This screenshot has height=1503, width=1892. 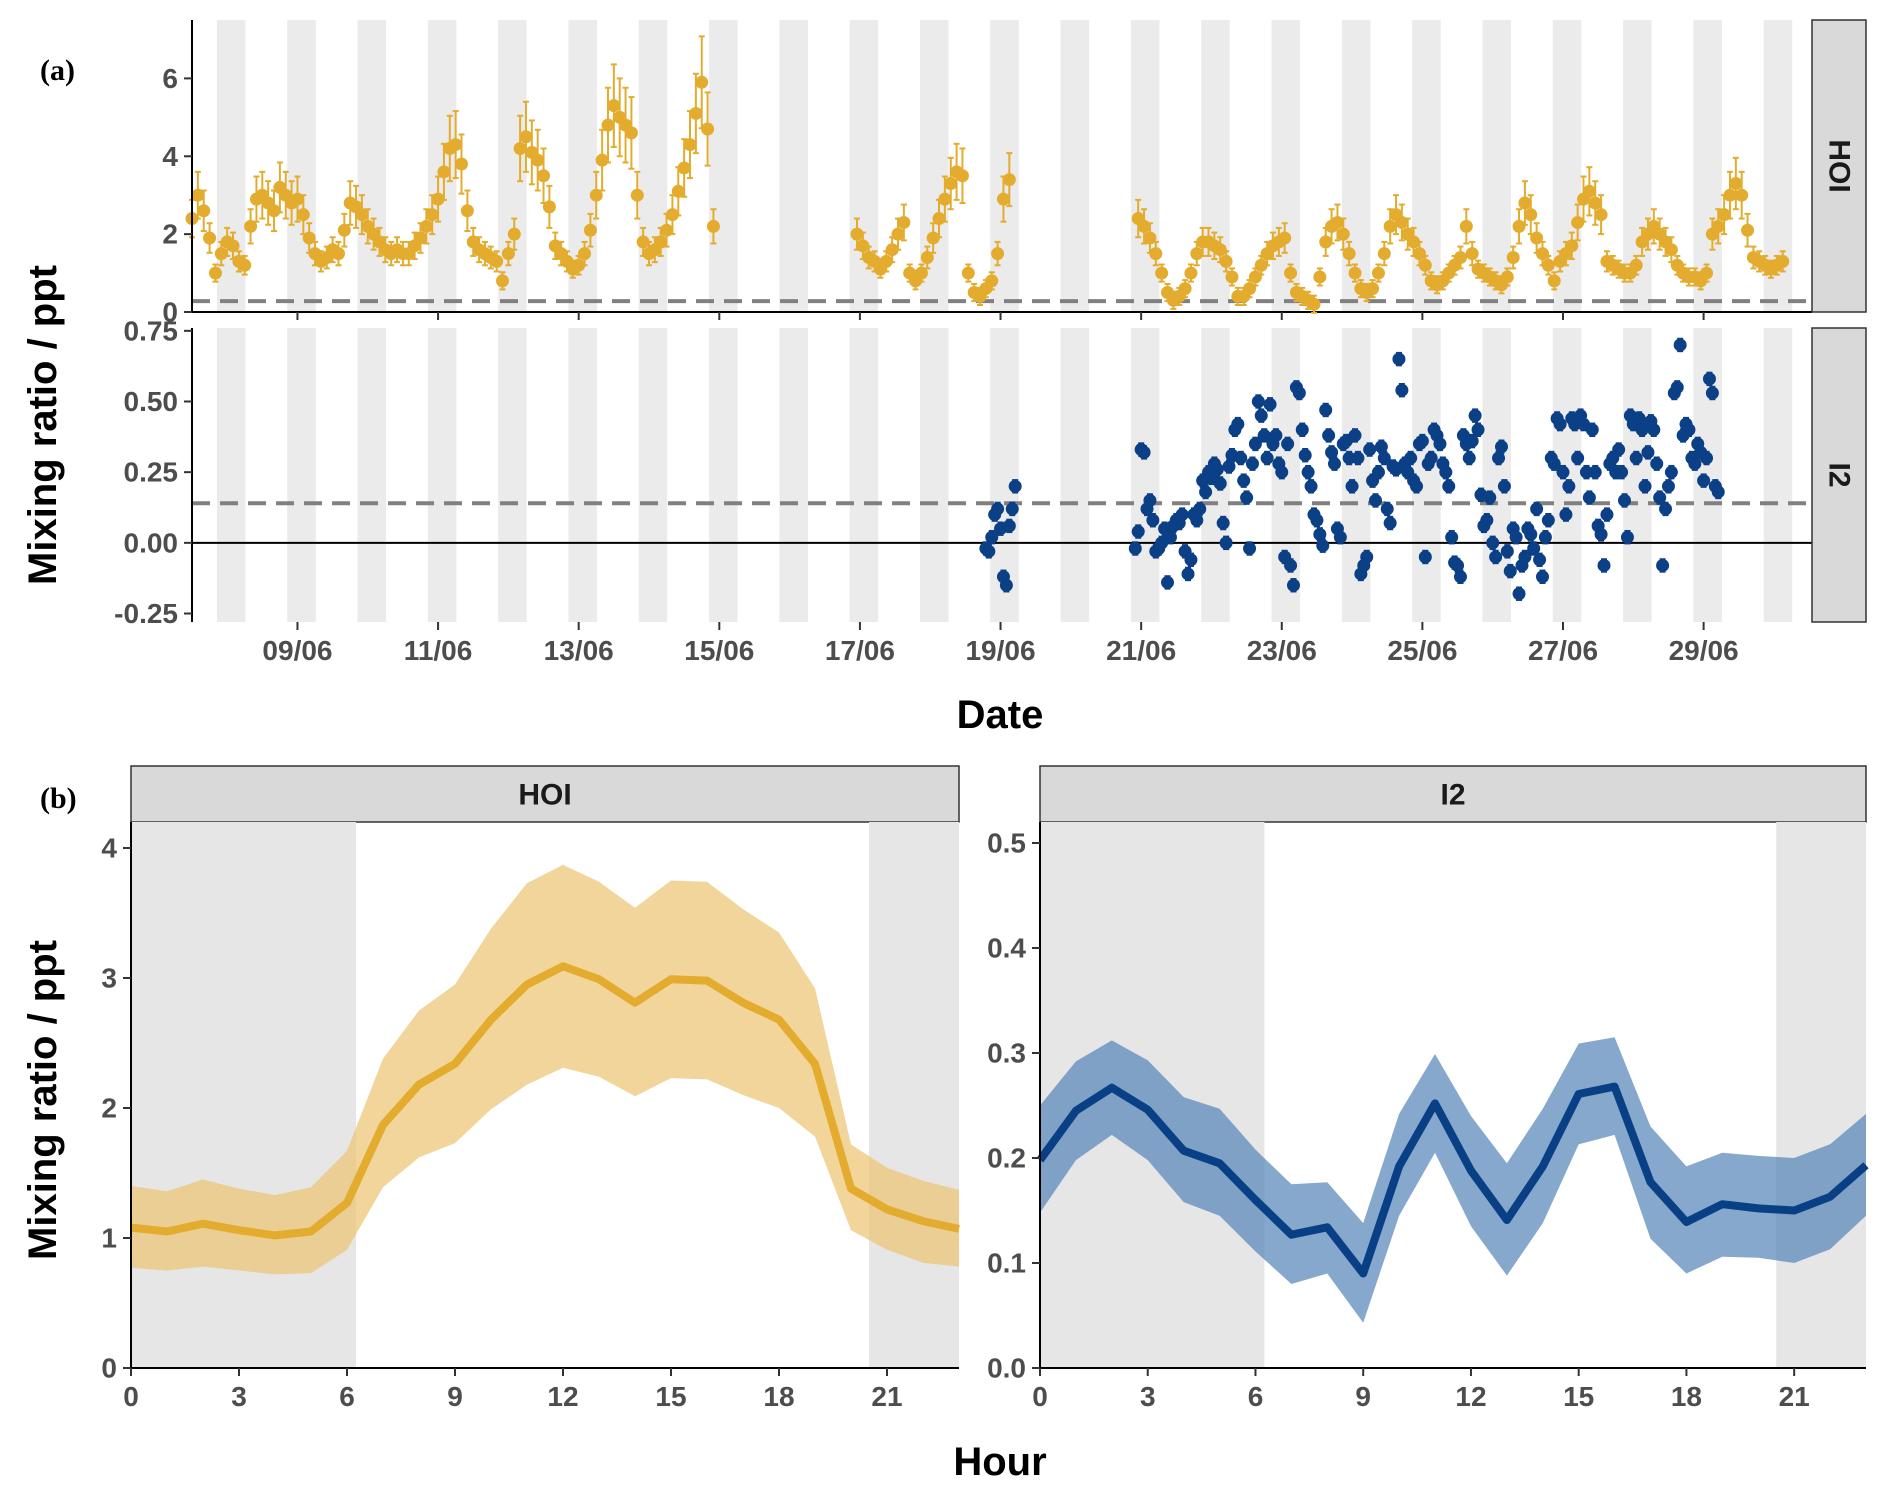 What do you see at coordinates (1452, 795) in the screenshot?
I see `i2-diurnal-strip-label: I2` at bounding box center [1452, 795].